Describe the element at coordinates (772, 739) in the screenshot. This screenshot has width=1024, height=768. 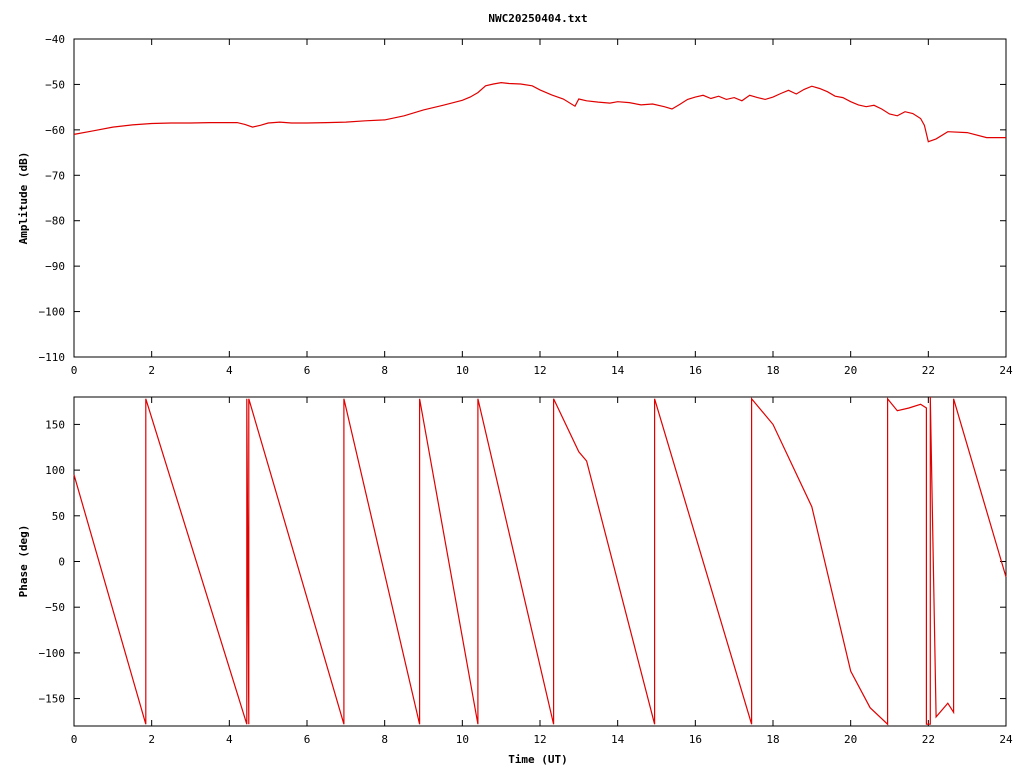
I see `phase-x-tick-label: 18` at that location.